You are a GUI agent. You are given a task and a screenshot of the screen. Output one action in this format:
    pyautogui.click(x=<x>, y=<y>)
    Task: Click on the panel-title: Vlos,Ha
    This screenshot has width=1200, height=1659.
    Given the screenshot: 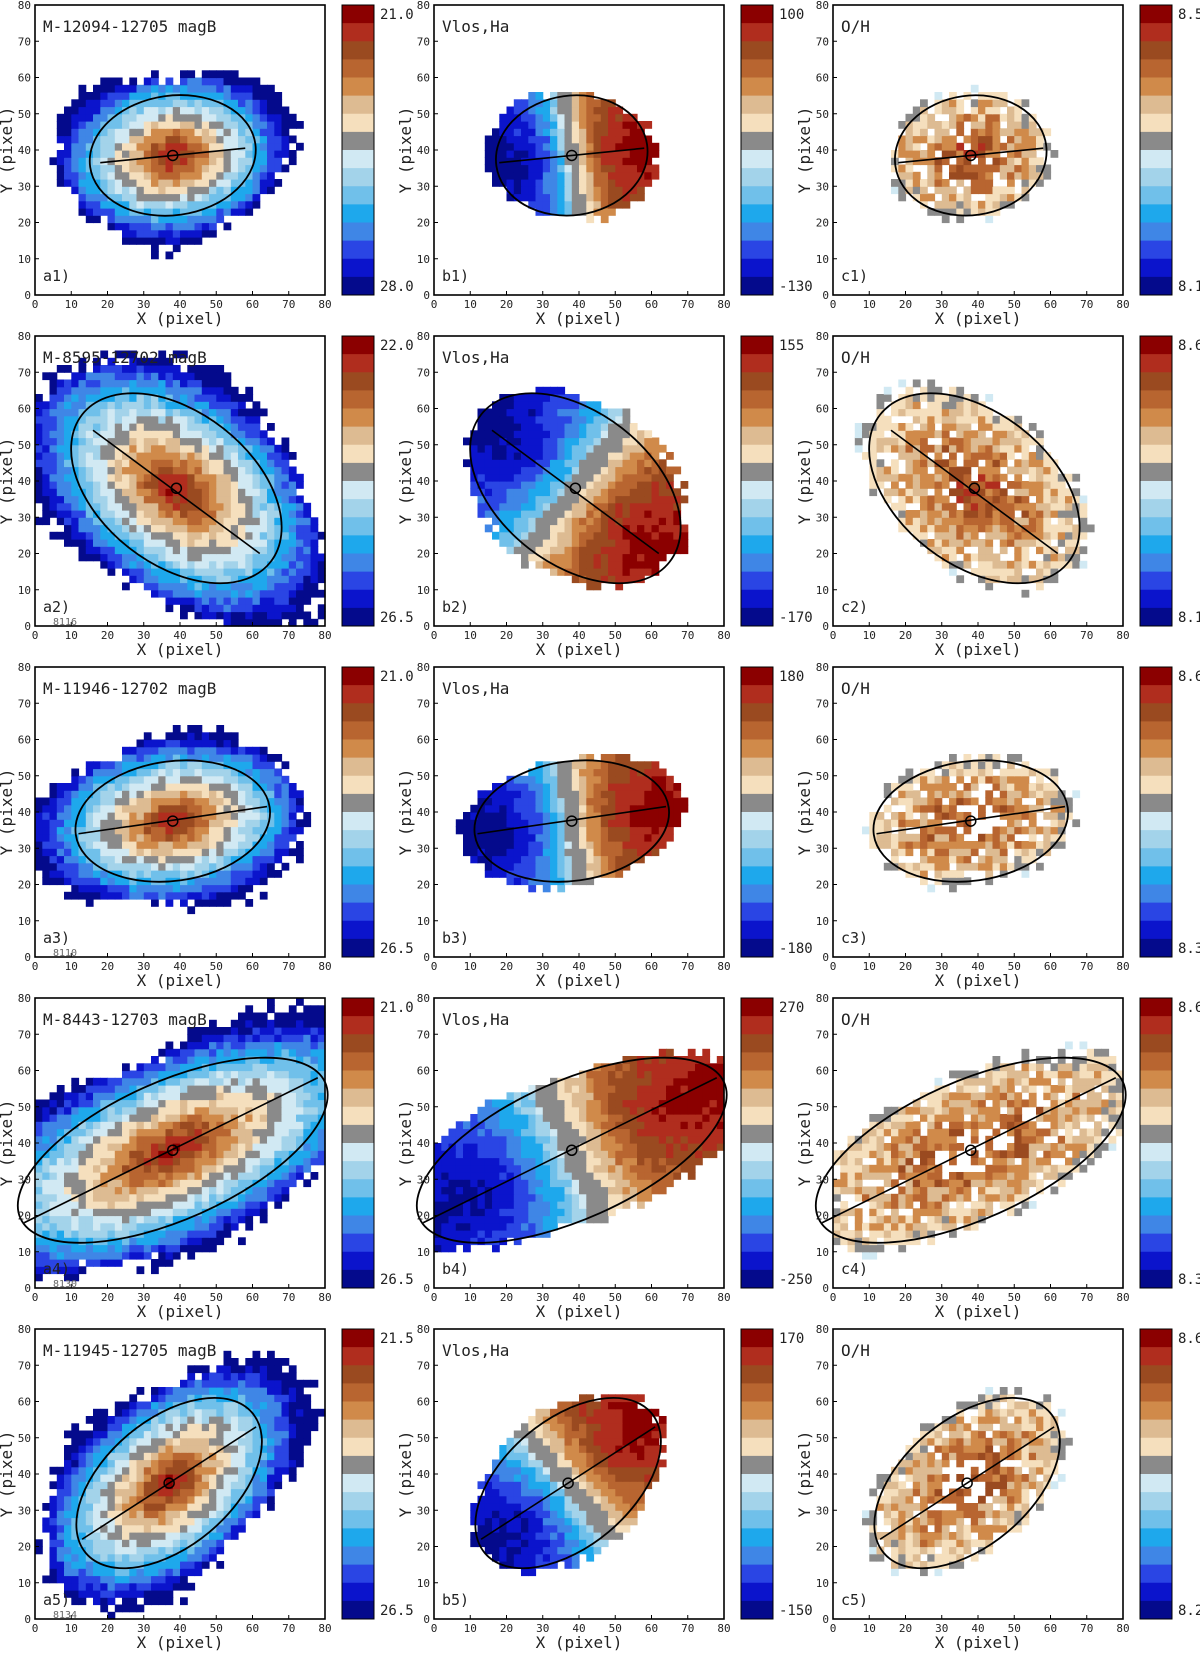 What is the action you would take?
    pyautogui.click(x=475, y=357)
    